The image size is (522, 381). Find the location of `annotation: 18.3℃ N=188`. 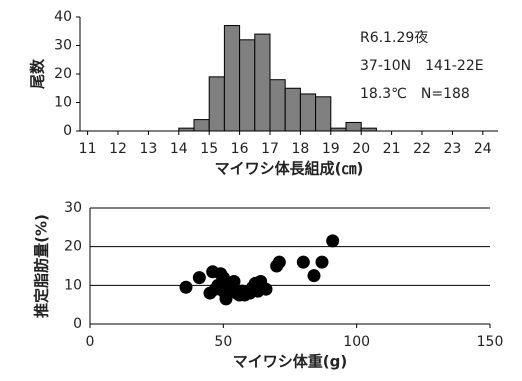

annotation: 18.3℃ N=188 is located at coordinates (415, 94).